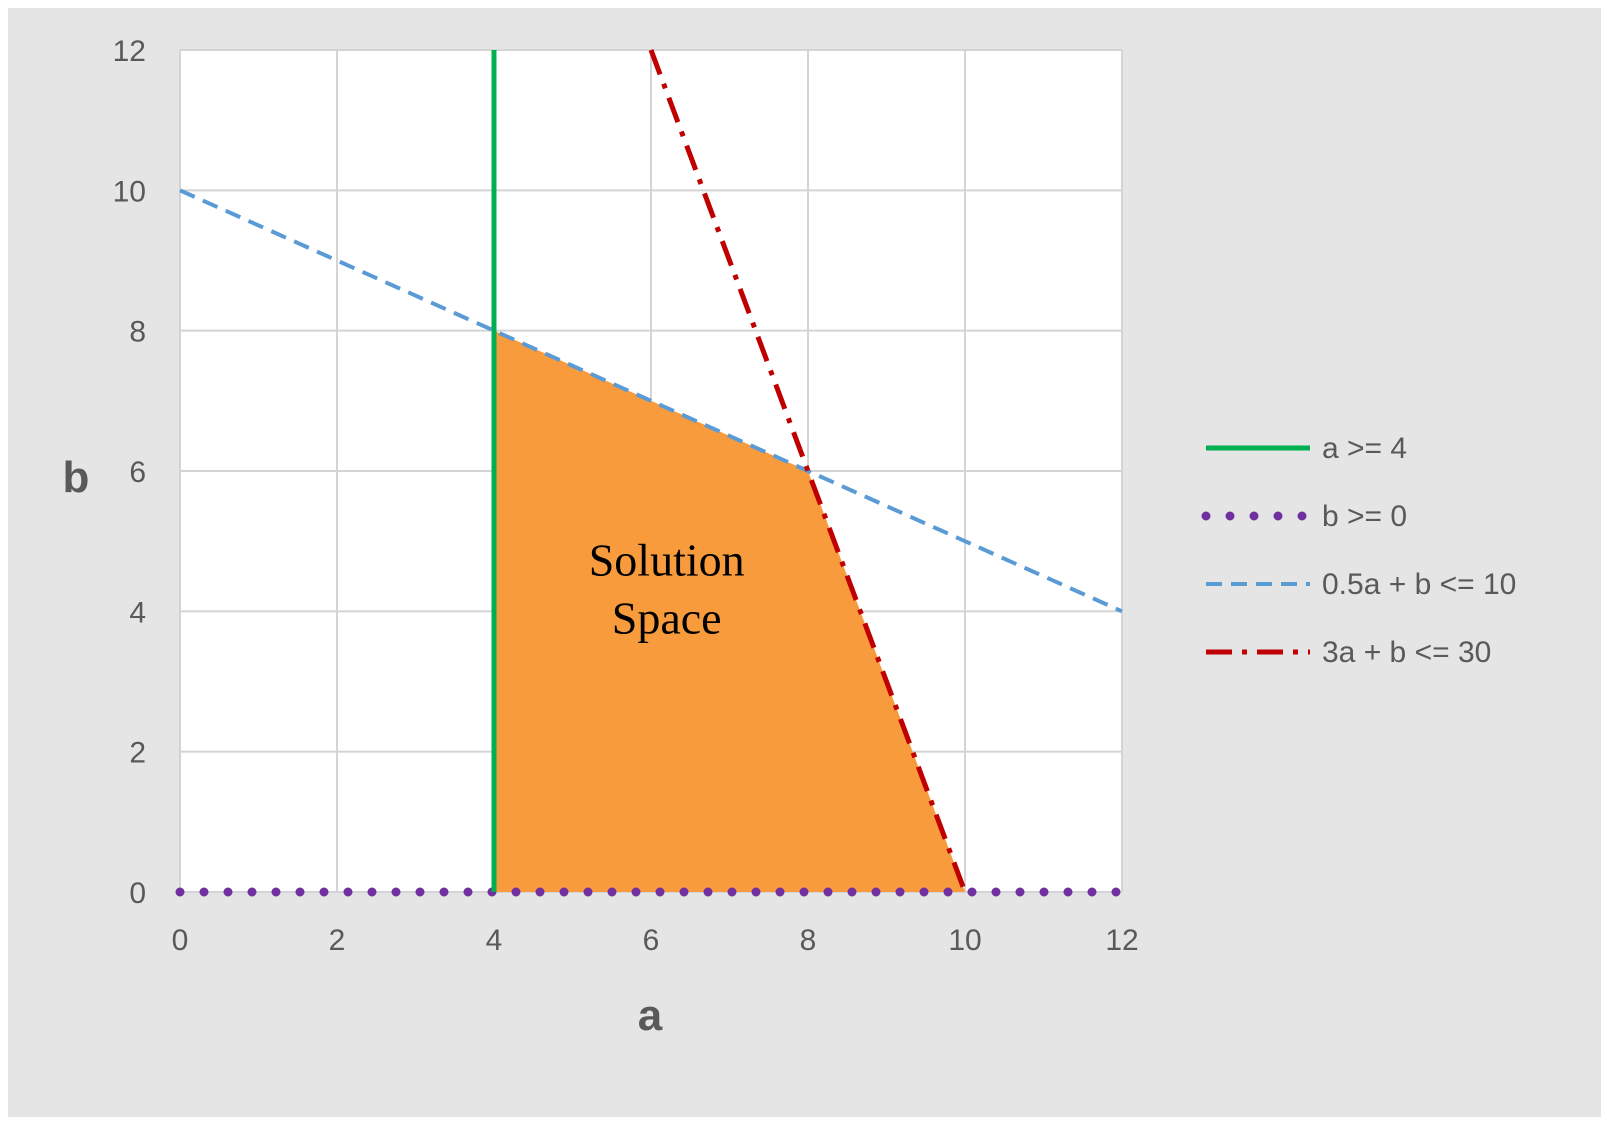 The image size is (1609, 1130). Describe the element at coordinates (137, 332) in the screenshot. I see `y-tick-label-4: 8` at that location.